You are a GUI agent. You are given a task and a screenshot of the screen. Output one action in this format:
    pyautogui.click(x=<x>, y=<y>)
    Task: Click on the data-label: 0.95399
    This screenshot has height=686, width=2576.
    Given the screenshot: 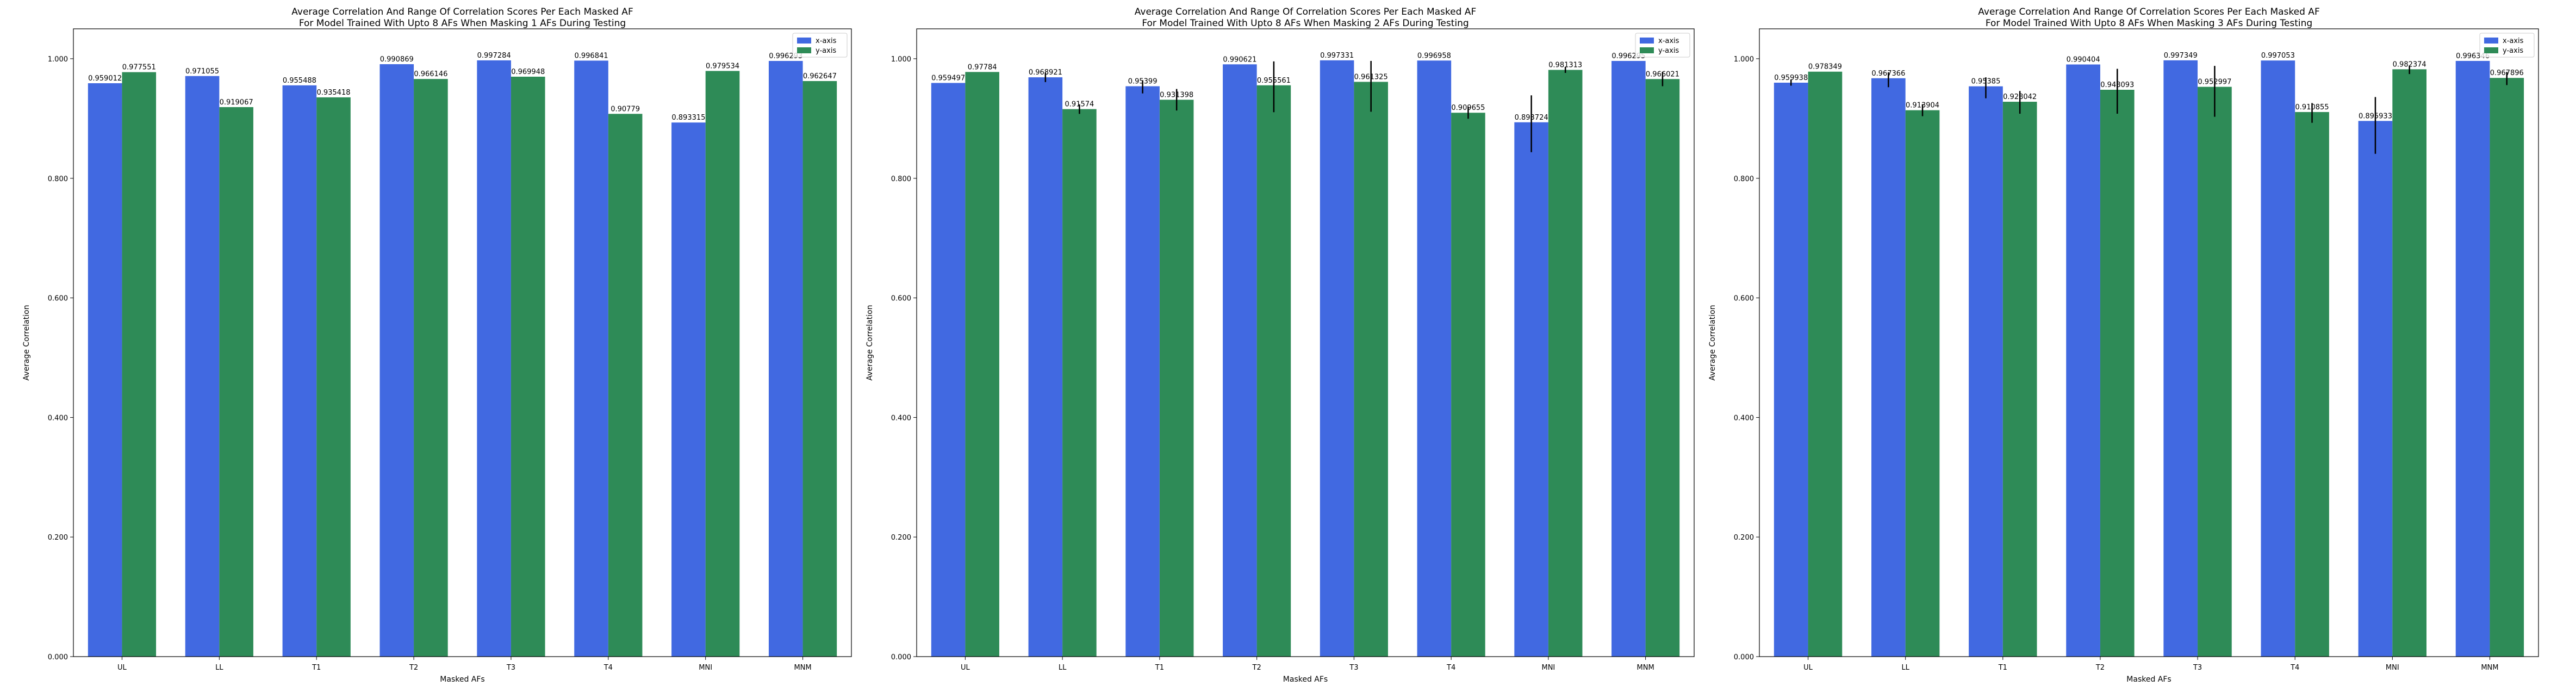 What is the action you would take?
    pyautogui.click(x=1143, y=82)
    